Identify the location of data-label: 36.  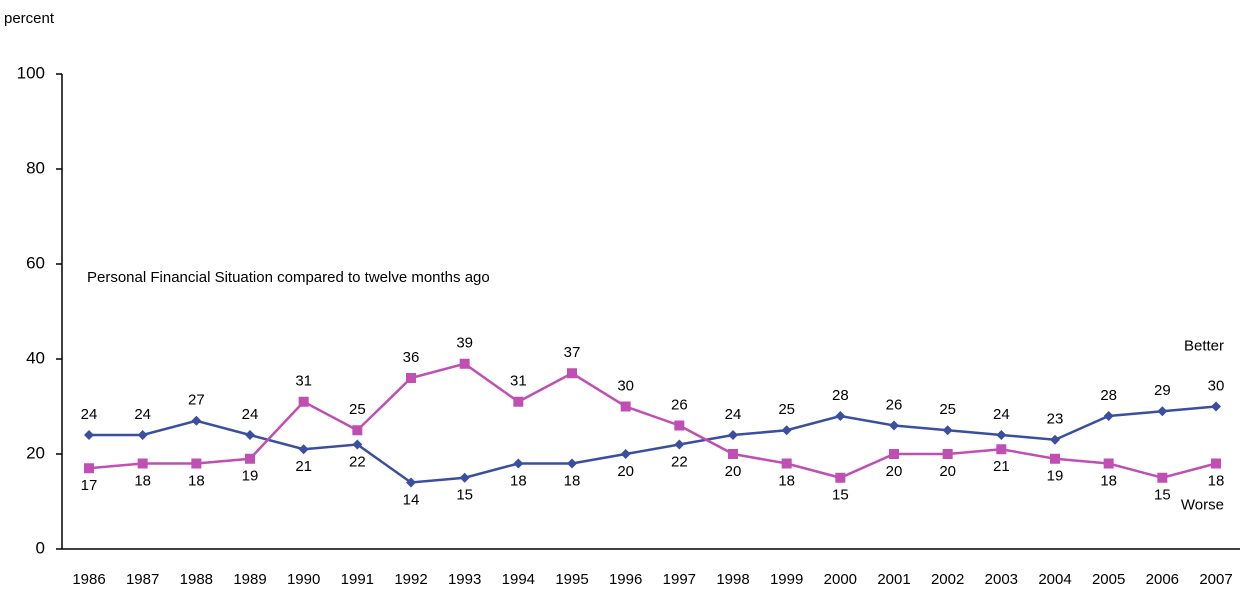
(411, 357).